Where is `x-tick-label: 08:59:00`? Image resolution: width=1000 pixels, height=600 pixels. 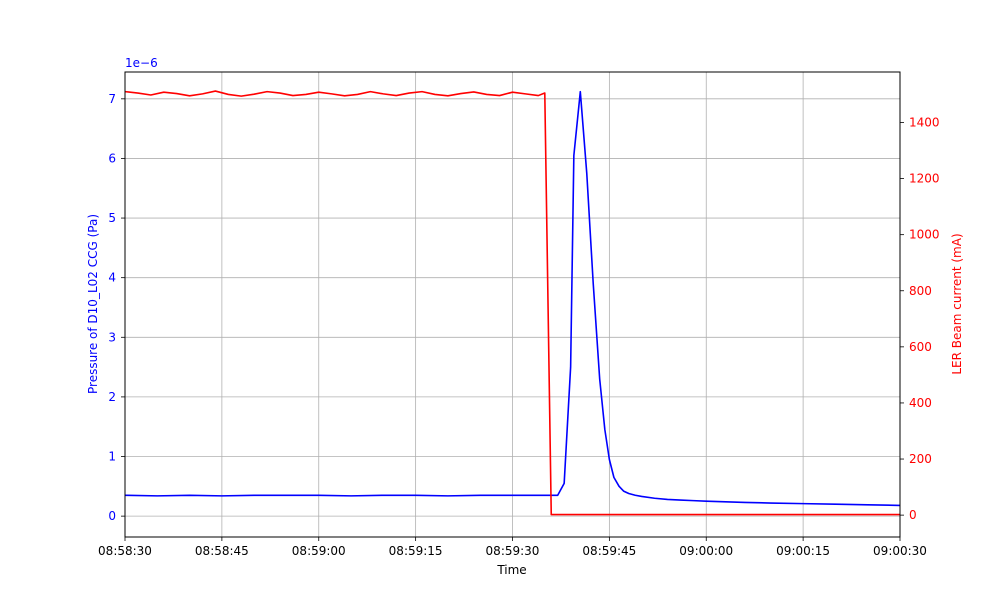 x-tick-label: 08:59:00 is located at coordinates (319, 551).